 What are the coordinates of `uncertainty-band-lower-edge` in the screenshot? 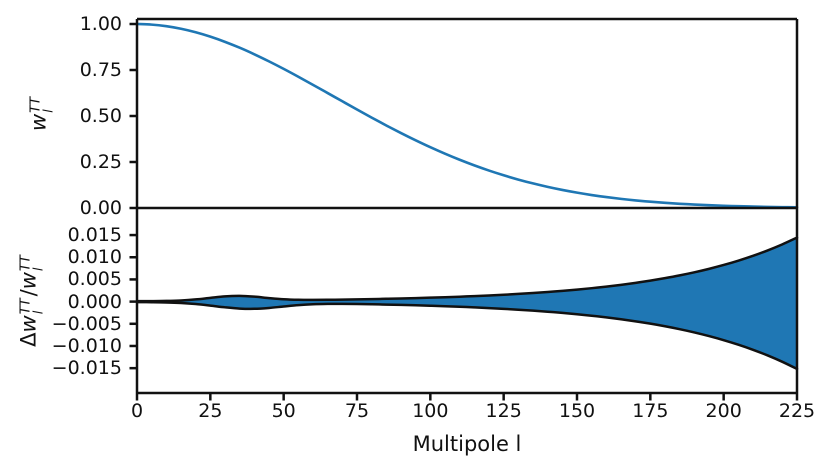 It's located at (467, 335).